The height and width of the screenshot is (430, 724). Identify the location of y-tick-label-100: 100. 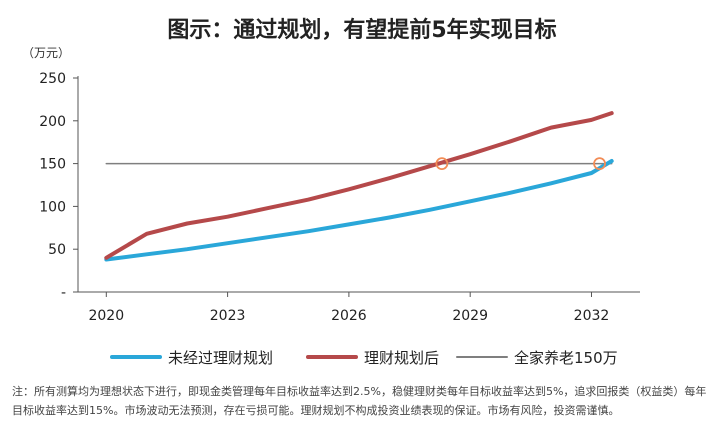
(52, 207).